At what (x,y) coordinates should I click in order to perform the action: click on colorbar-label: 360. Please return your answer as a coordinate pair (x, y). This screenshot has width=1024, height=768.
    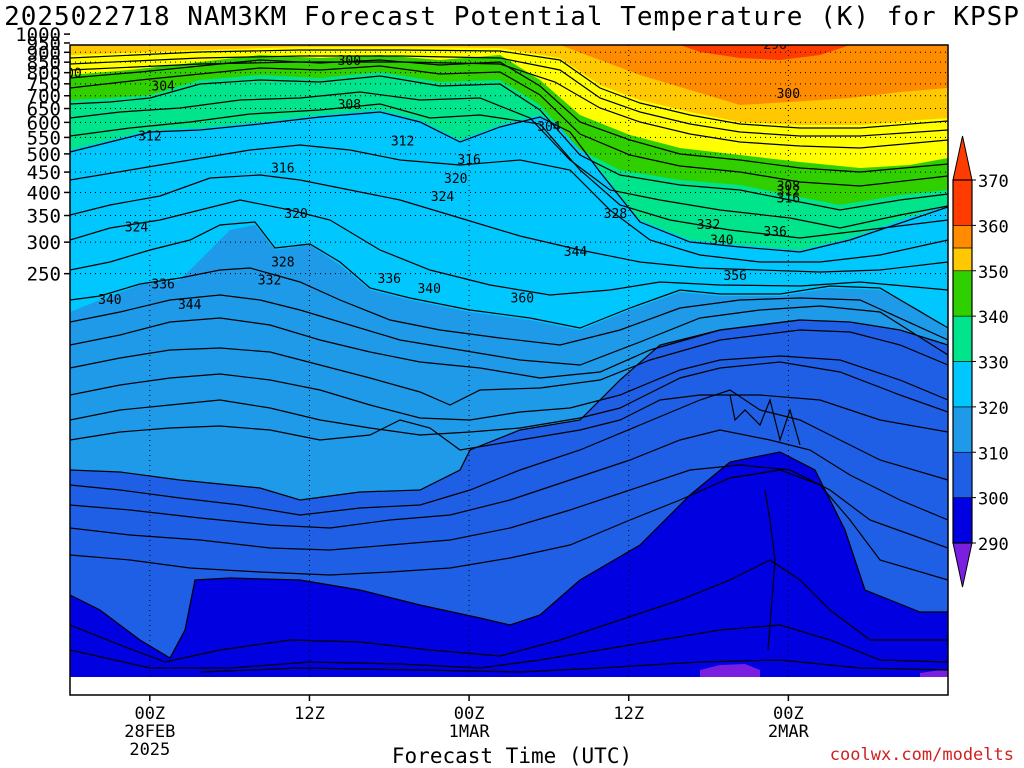
    Looking at the image, I should click on (993, 227).